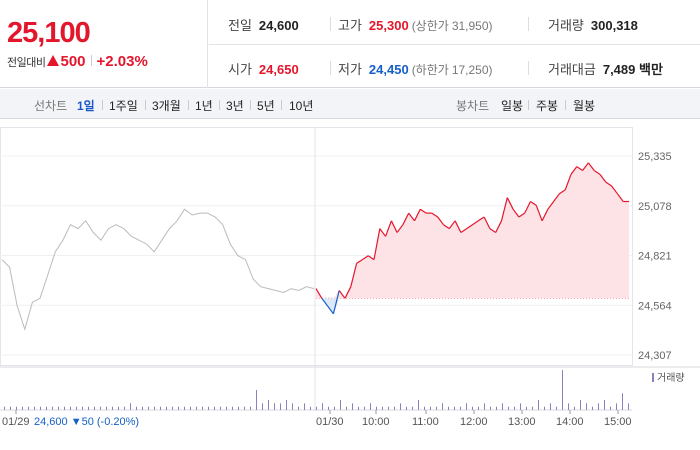  I want to click on upper-limit-value: 31,950), so click(472, 26).